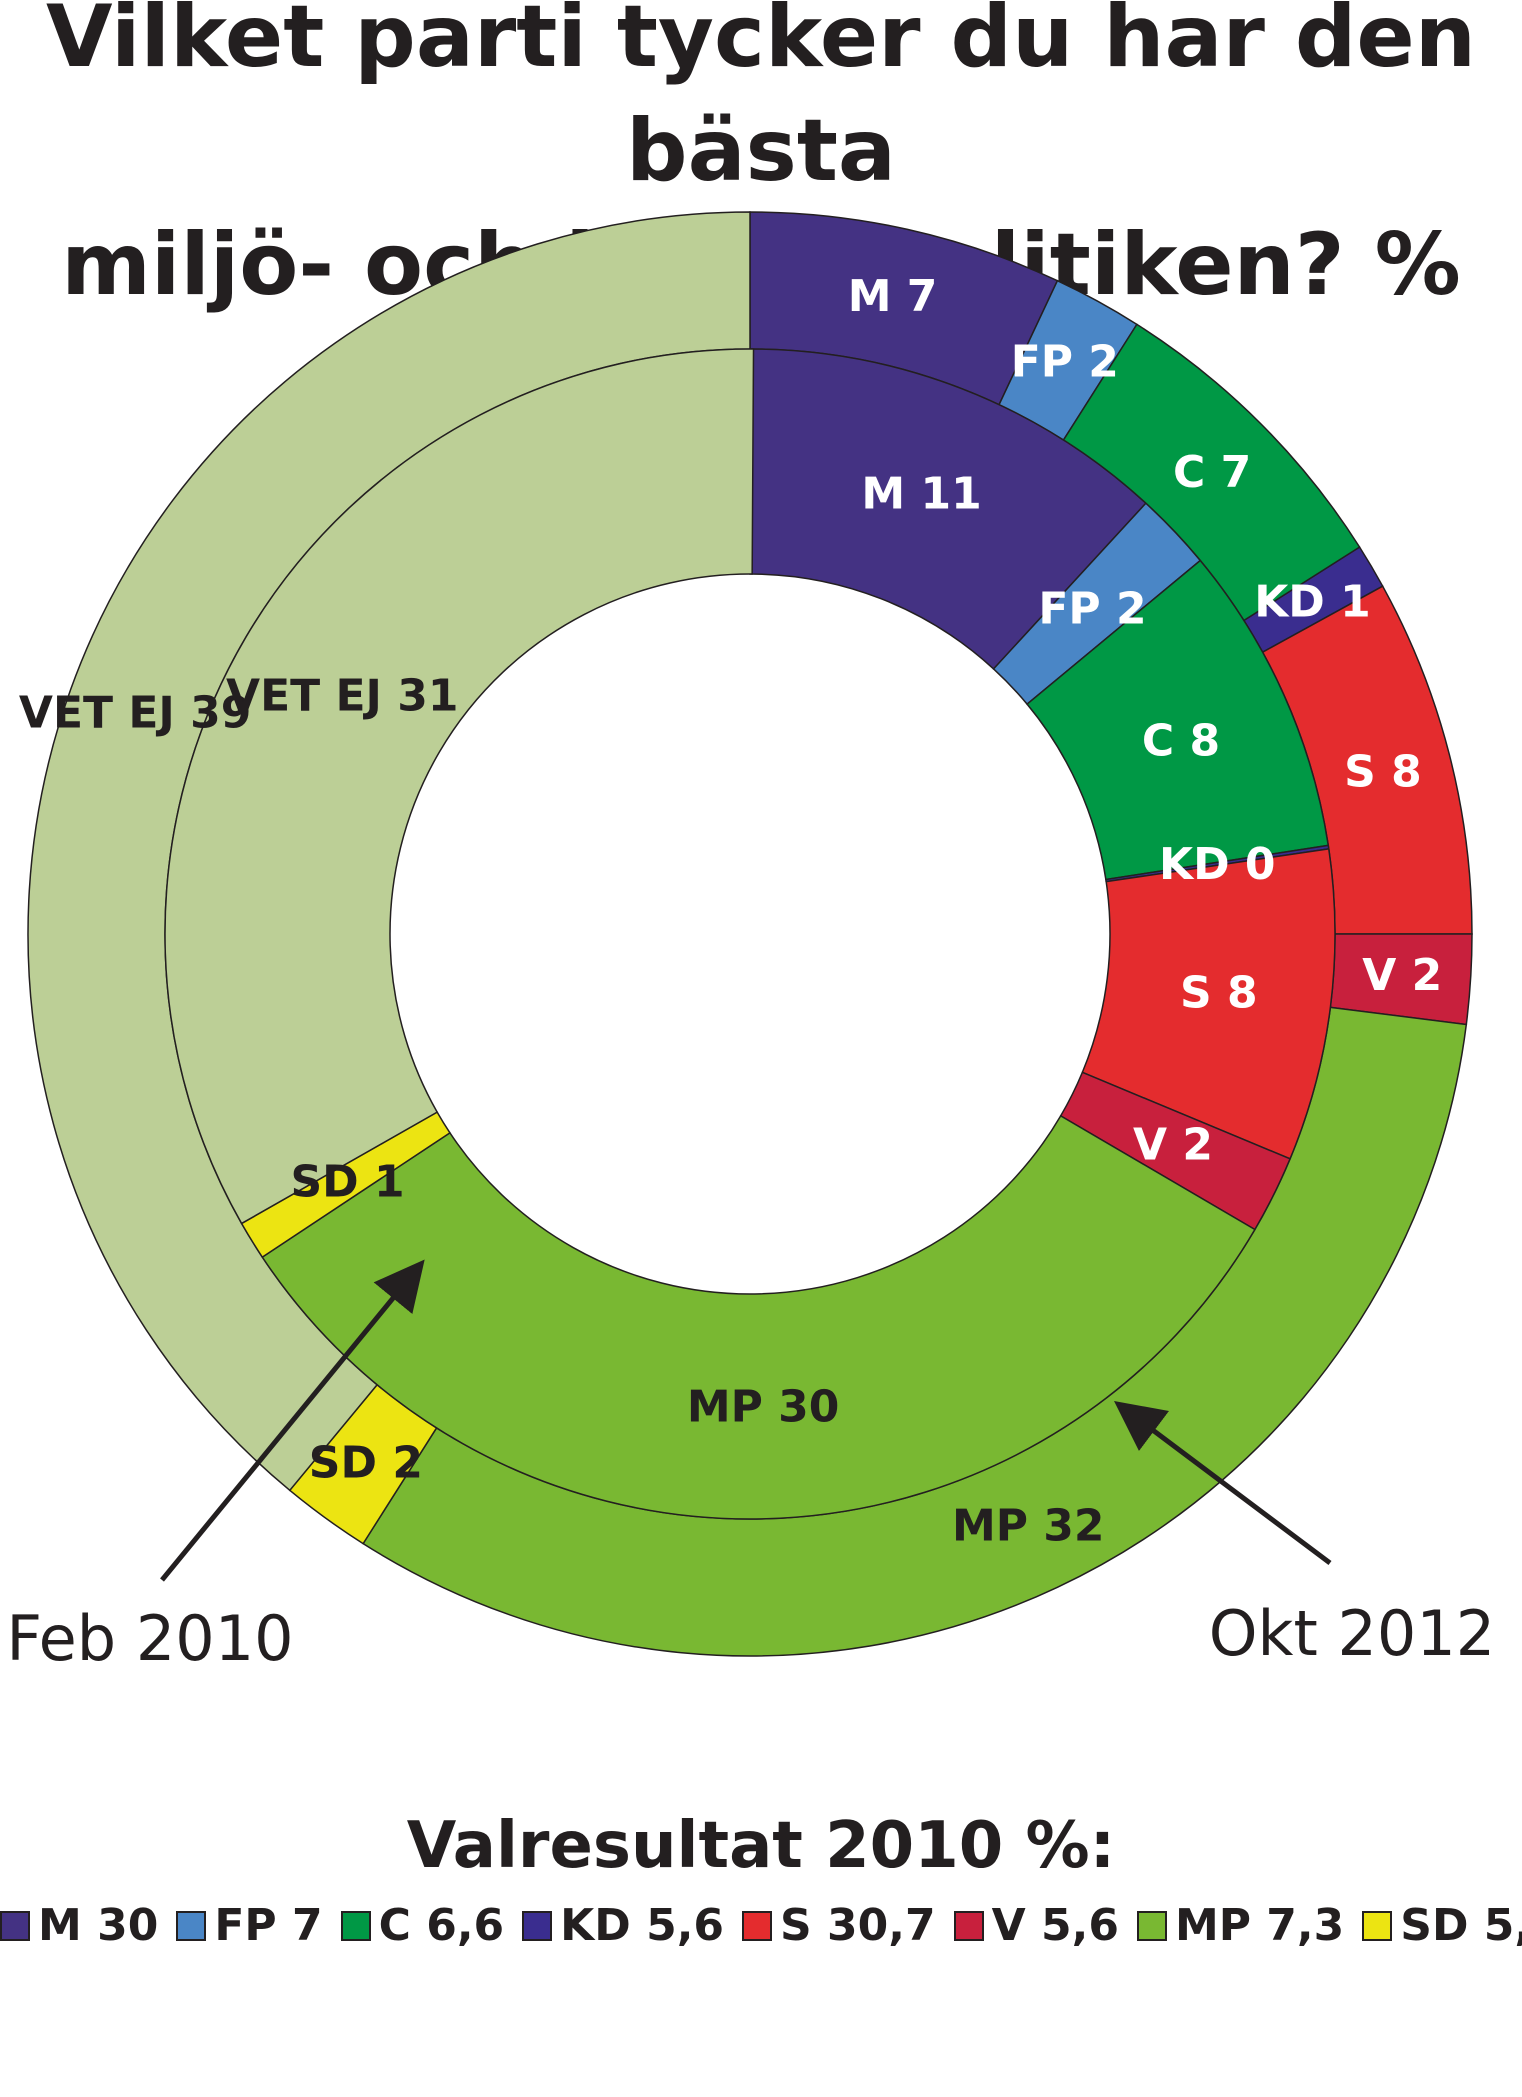  I want to click on legend-label: V 5,6, so click(1055, 1925).